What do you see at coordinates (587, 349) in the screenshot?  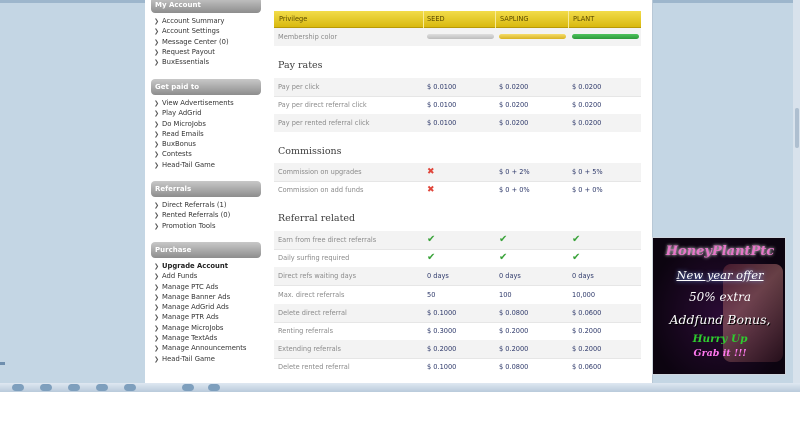 I see `plant-value: $ 0.2000` at bounding box center [587, 349].